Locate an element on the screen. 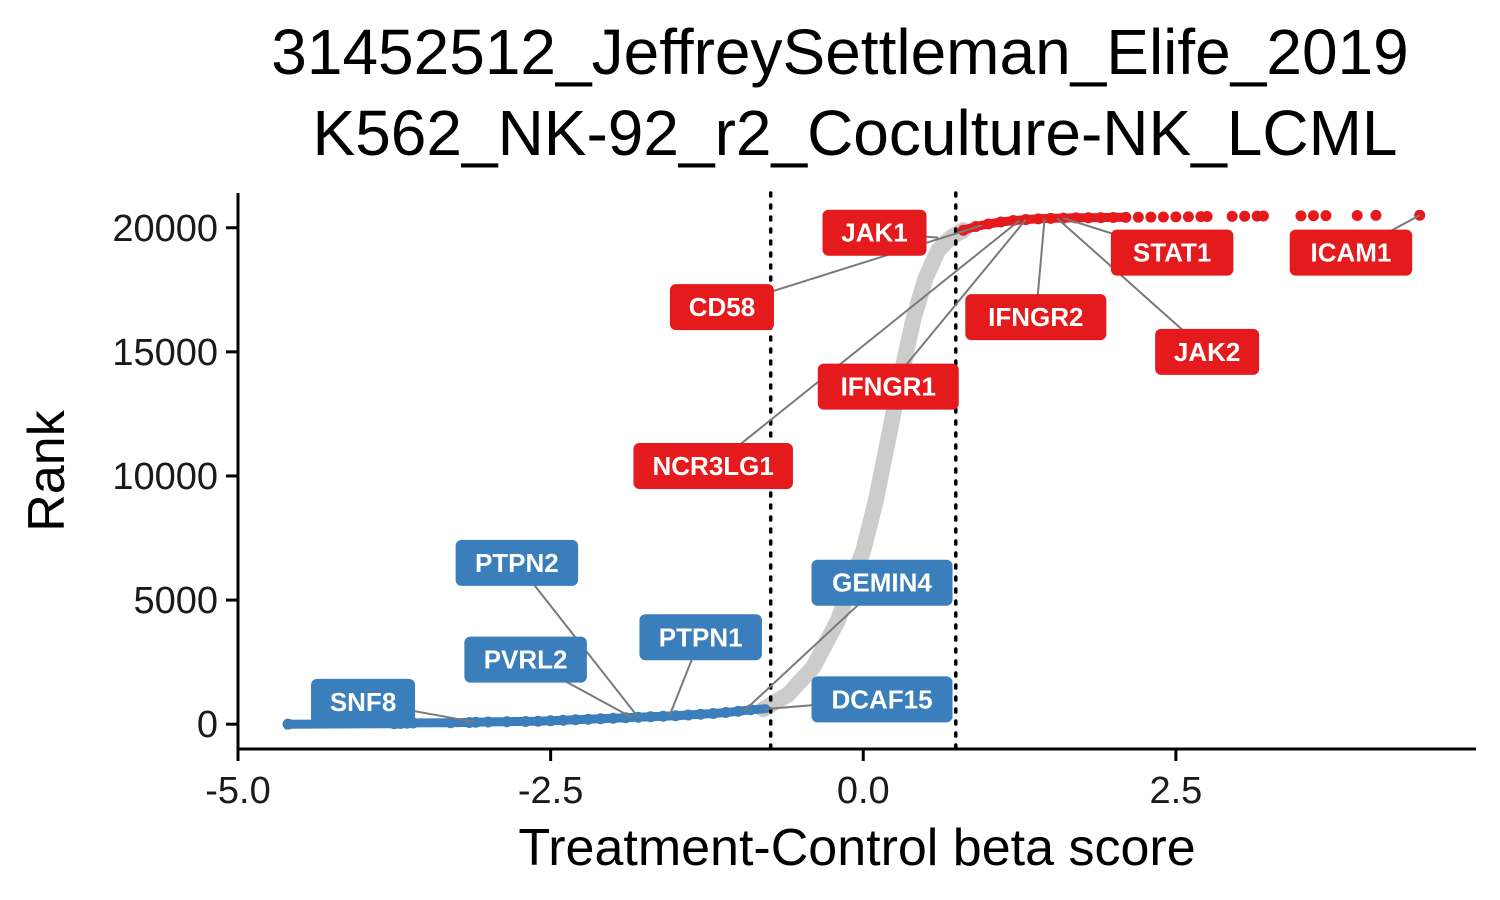 This screenshot has width=1500, height=900. gene-label: PVRL2 is located at coordinates (525, 659).